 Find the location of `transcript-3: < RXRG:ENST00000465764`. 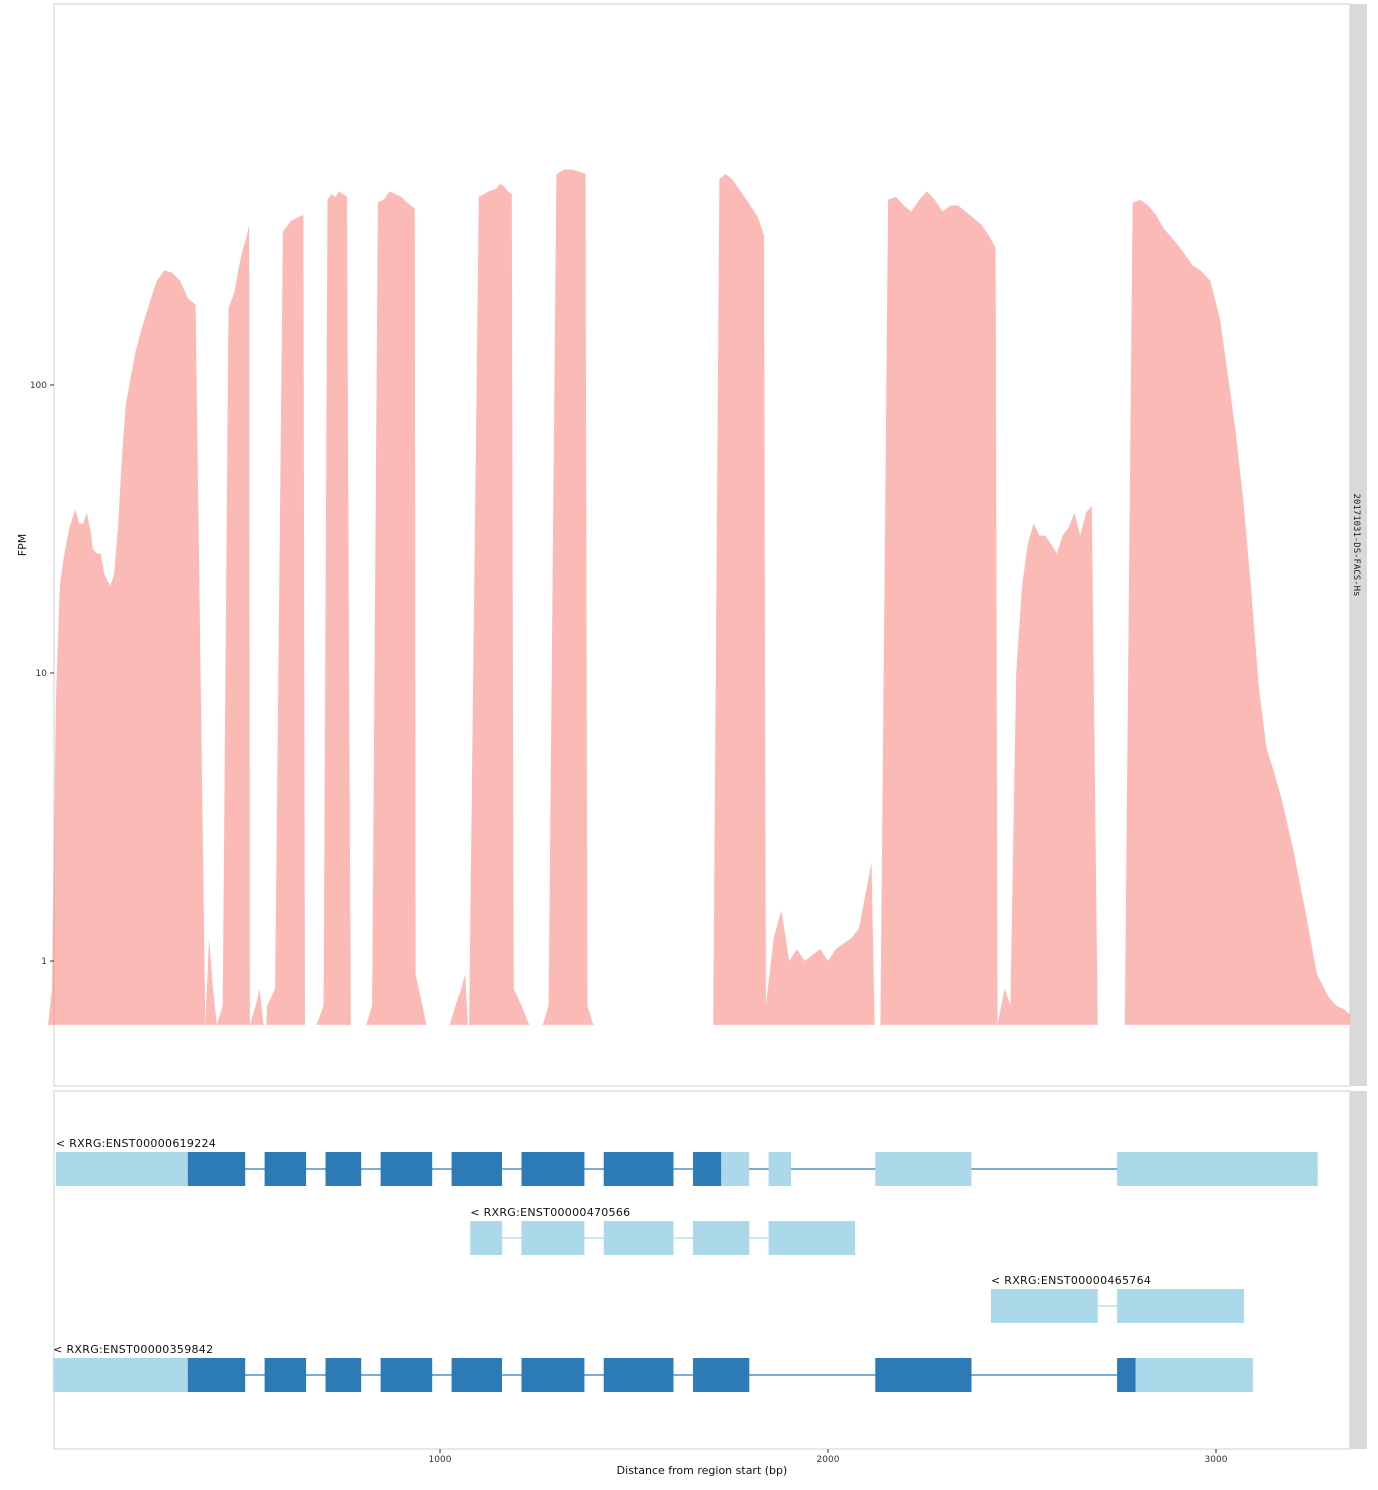

transcript-3: < RXRG:ENST00000465764 is located at coordinates (1117, 1298).